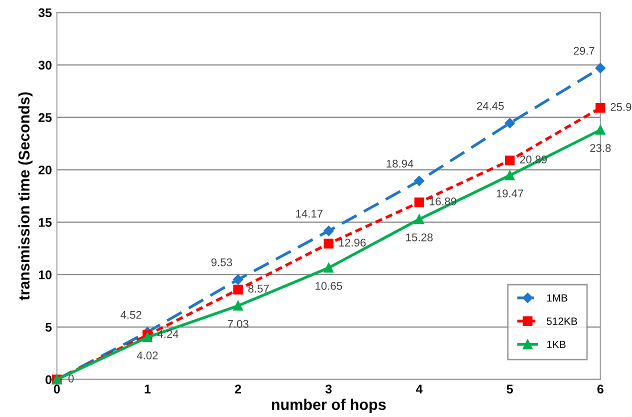  Describe the element at coordinates (328, 389) in the screenshot. I see `x-tick-label: 3` at that location.